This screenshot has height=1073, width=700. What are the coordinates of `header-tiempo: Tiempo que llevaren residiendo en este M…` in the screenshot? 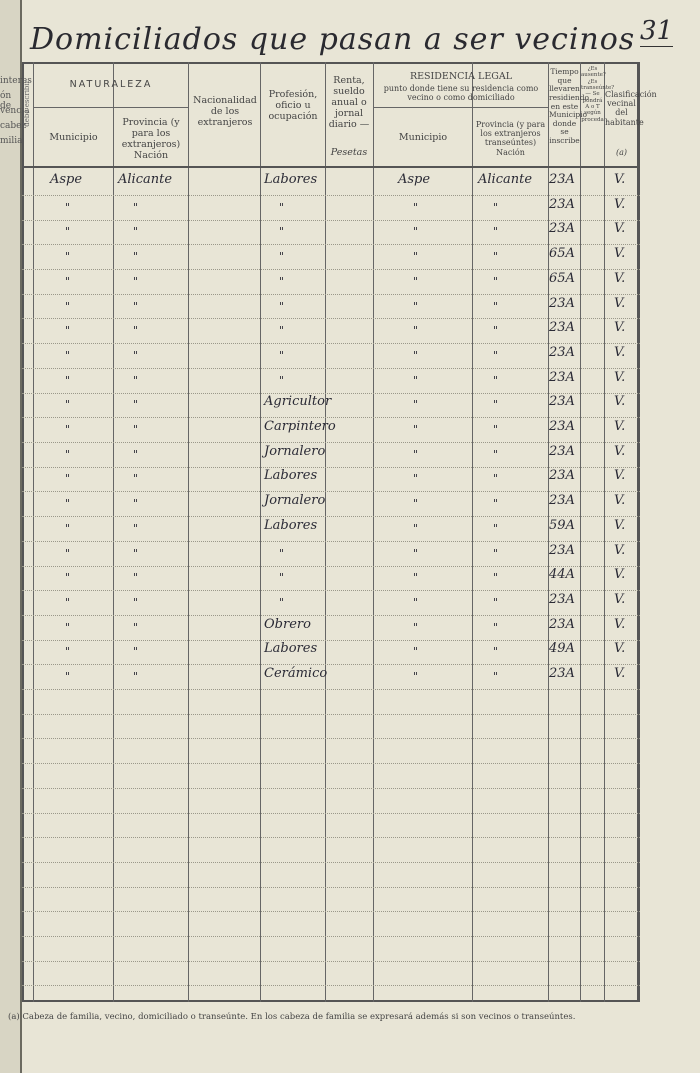 It's located at (569, 106).